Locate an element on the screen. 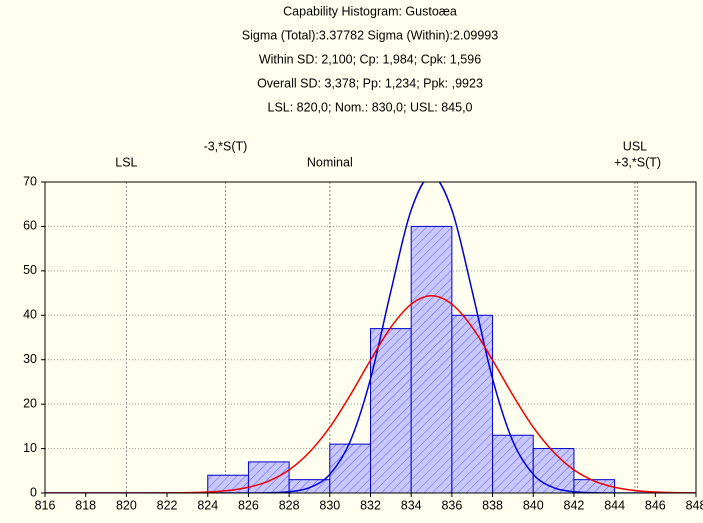  reference-label: LSL is located at coordinates (126, 162).